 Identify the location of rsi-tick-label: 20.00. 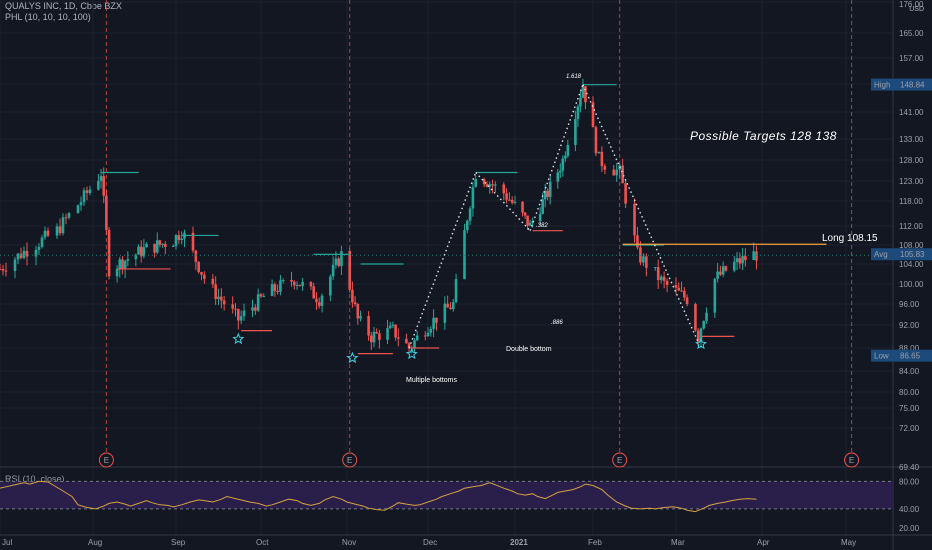
(909, 528).